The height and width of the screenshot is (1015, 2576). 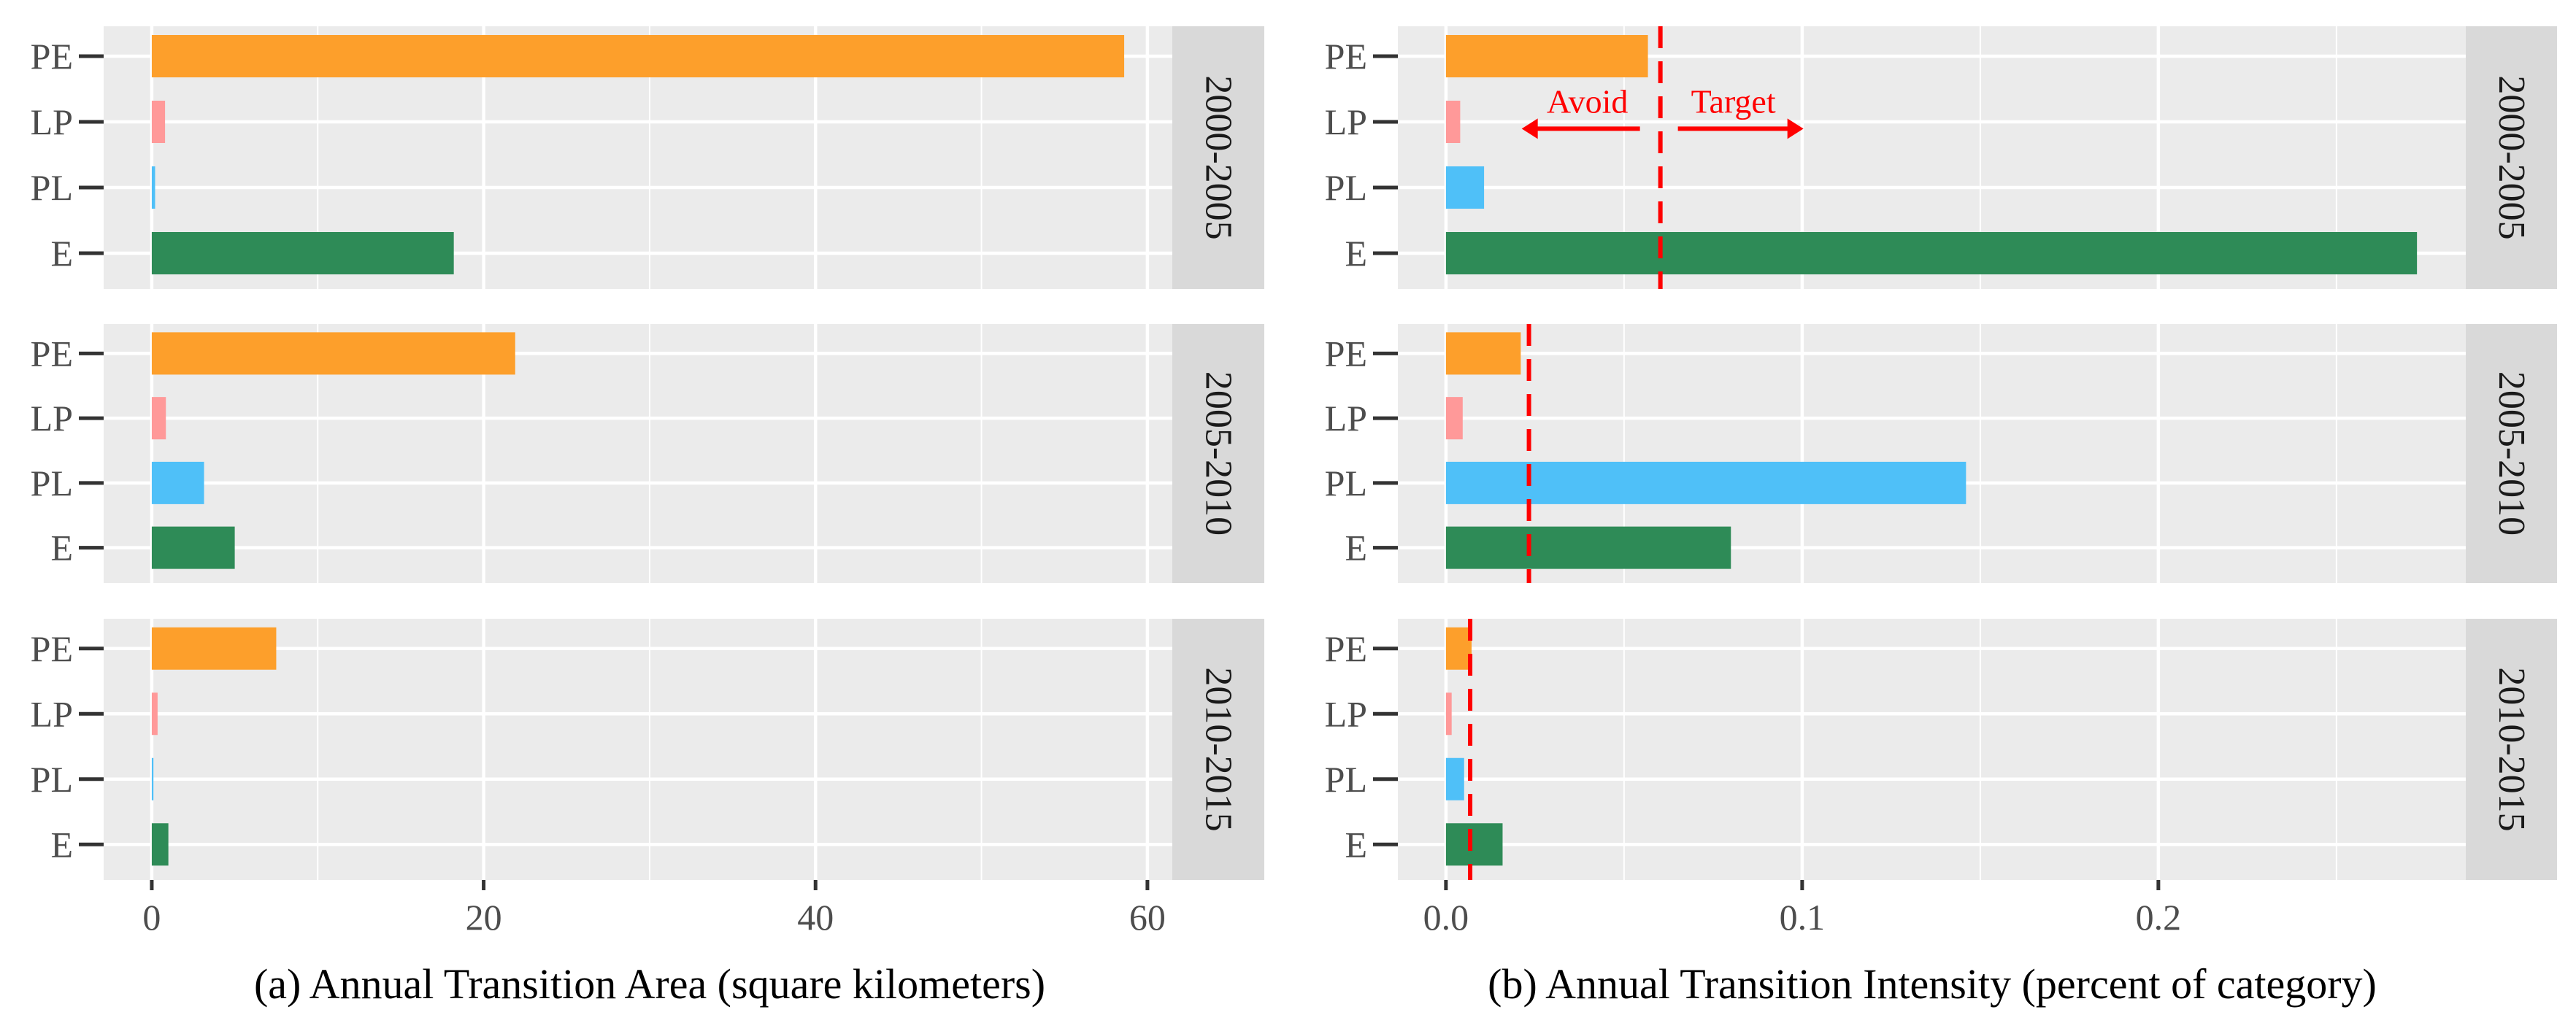 I want to click on facet-2000-2005: PE LP PL E 2000-2005, so click(x=647, y=157).